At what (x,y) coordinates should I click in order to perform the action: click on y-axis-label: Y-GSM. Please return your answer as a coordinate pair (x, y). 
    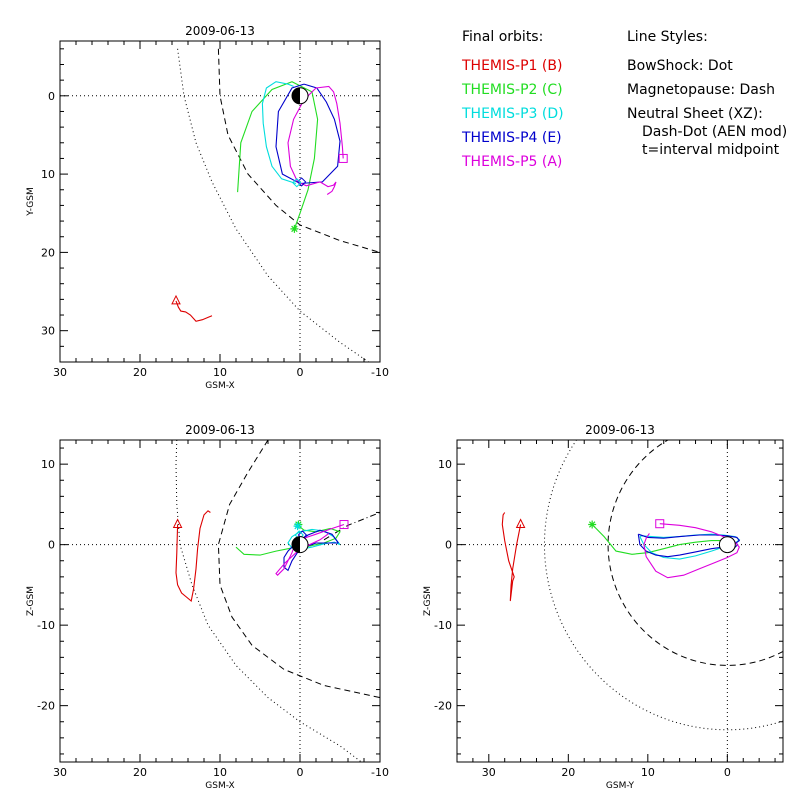
    Looking at the image, I should click on (31, 201).